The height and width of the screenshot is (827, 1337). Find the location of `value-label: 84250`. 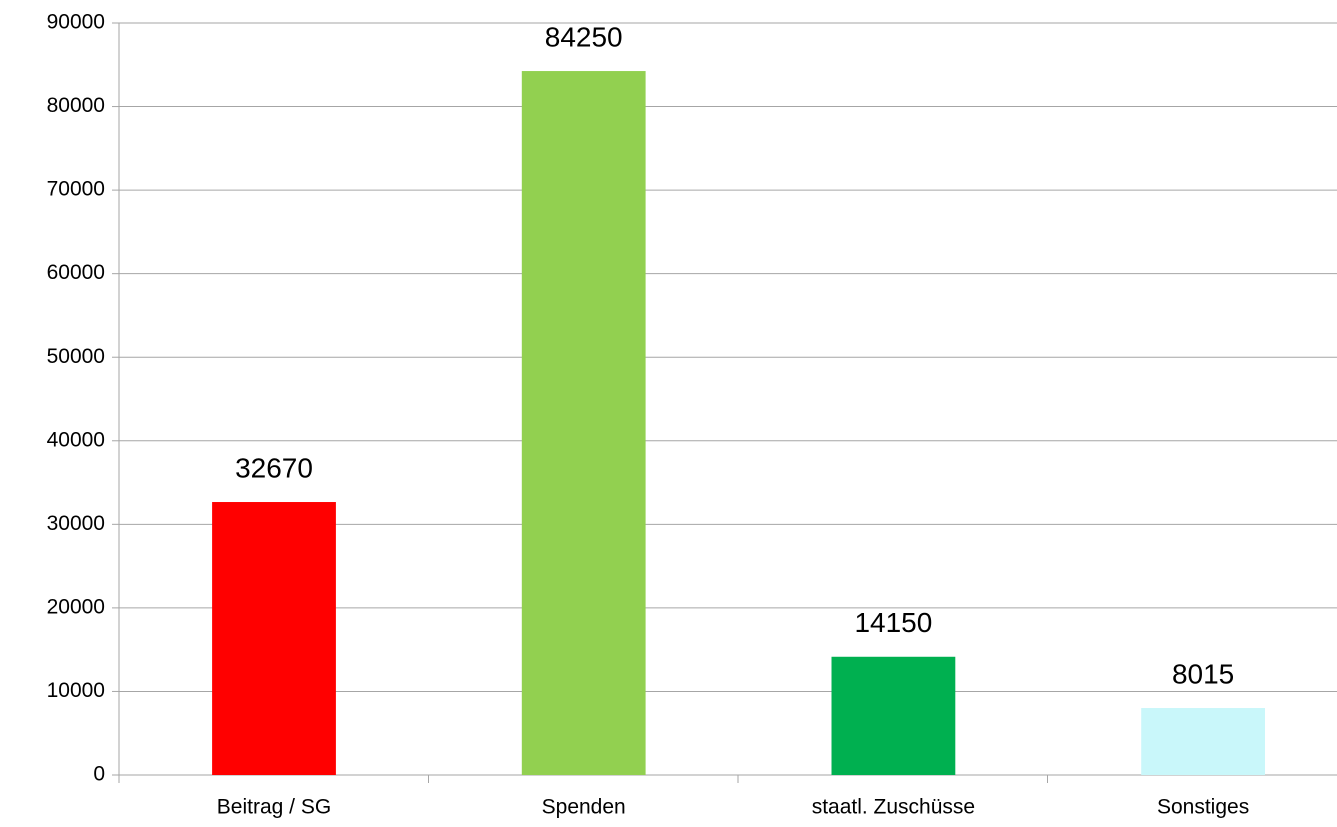

value-label: 84250 is located at coordinates (584, 36).